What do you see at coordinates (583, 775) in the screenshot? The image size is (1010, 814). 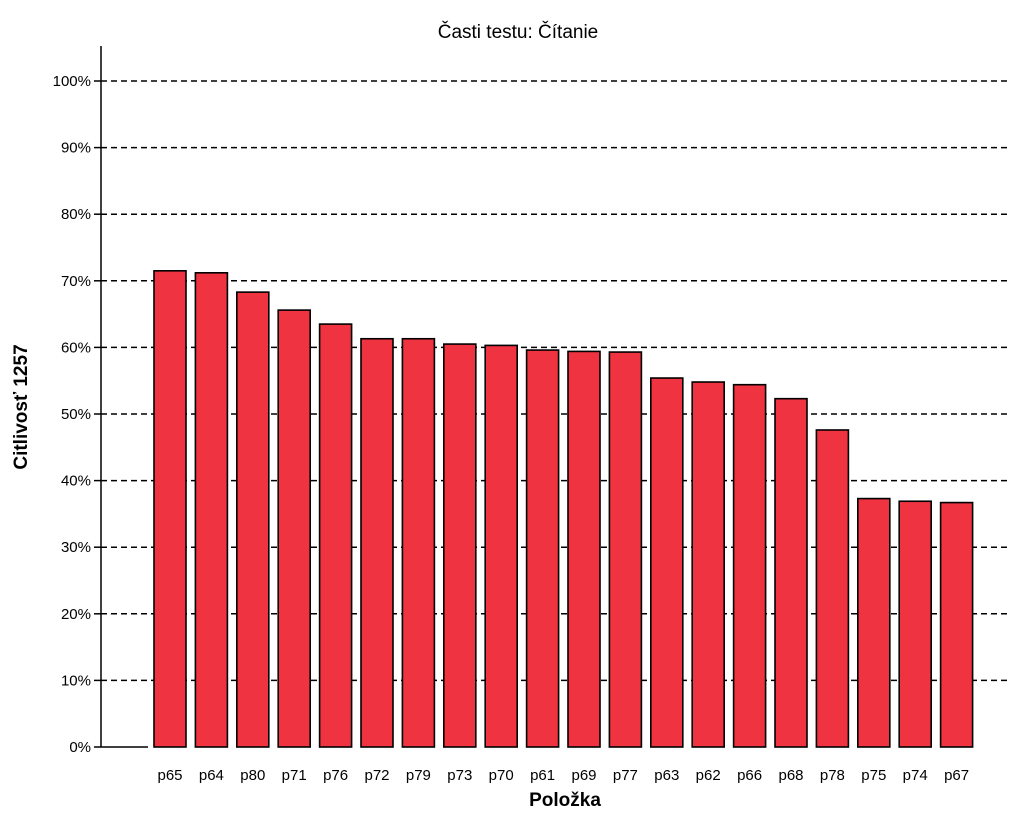 I see `x-tick-label: p69` at bounding box center [583, 775].